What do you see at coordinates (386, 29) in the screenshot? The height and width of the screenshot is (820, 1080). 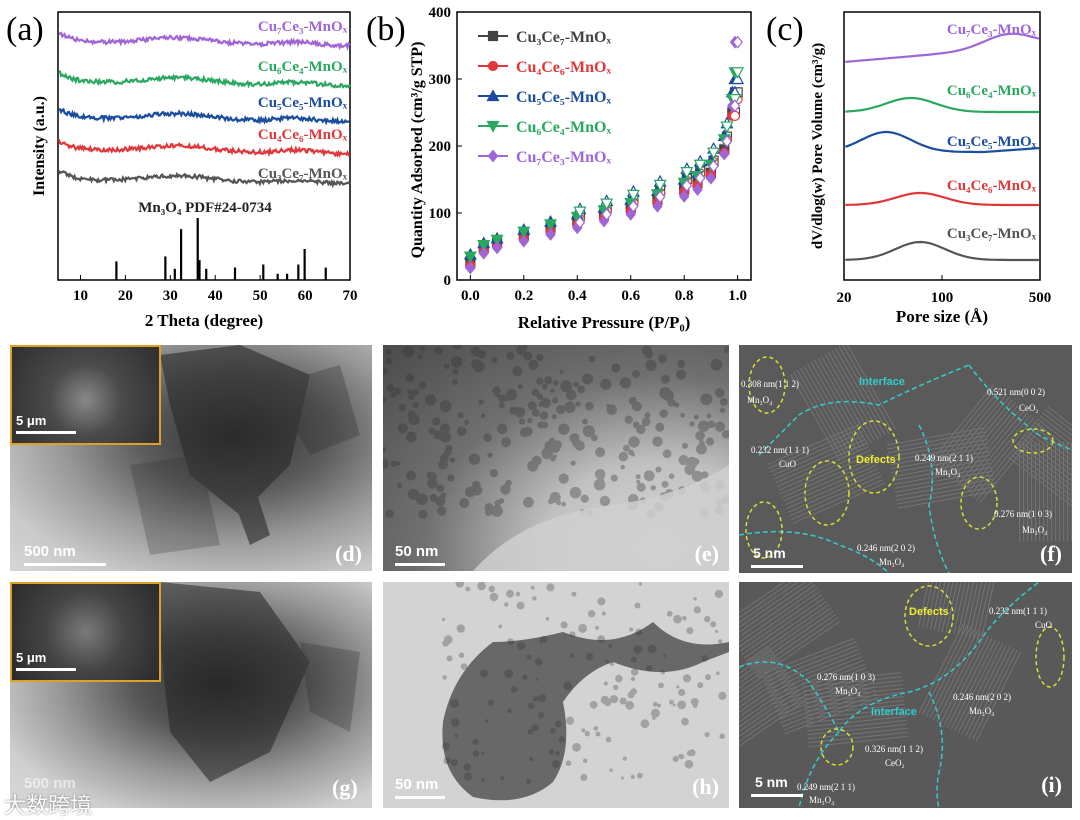 I see `panel-letter-b: (b)` at bounding box center [386, 29].